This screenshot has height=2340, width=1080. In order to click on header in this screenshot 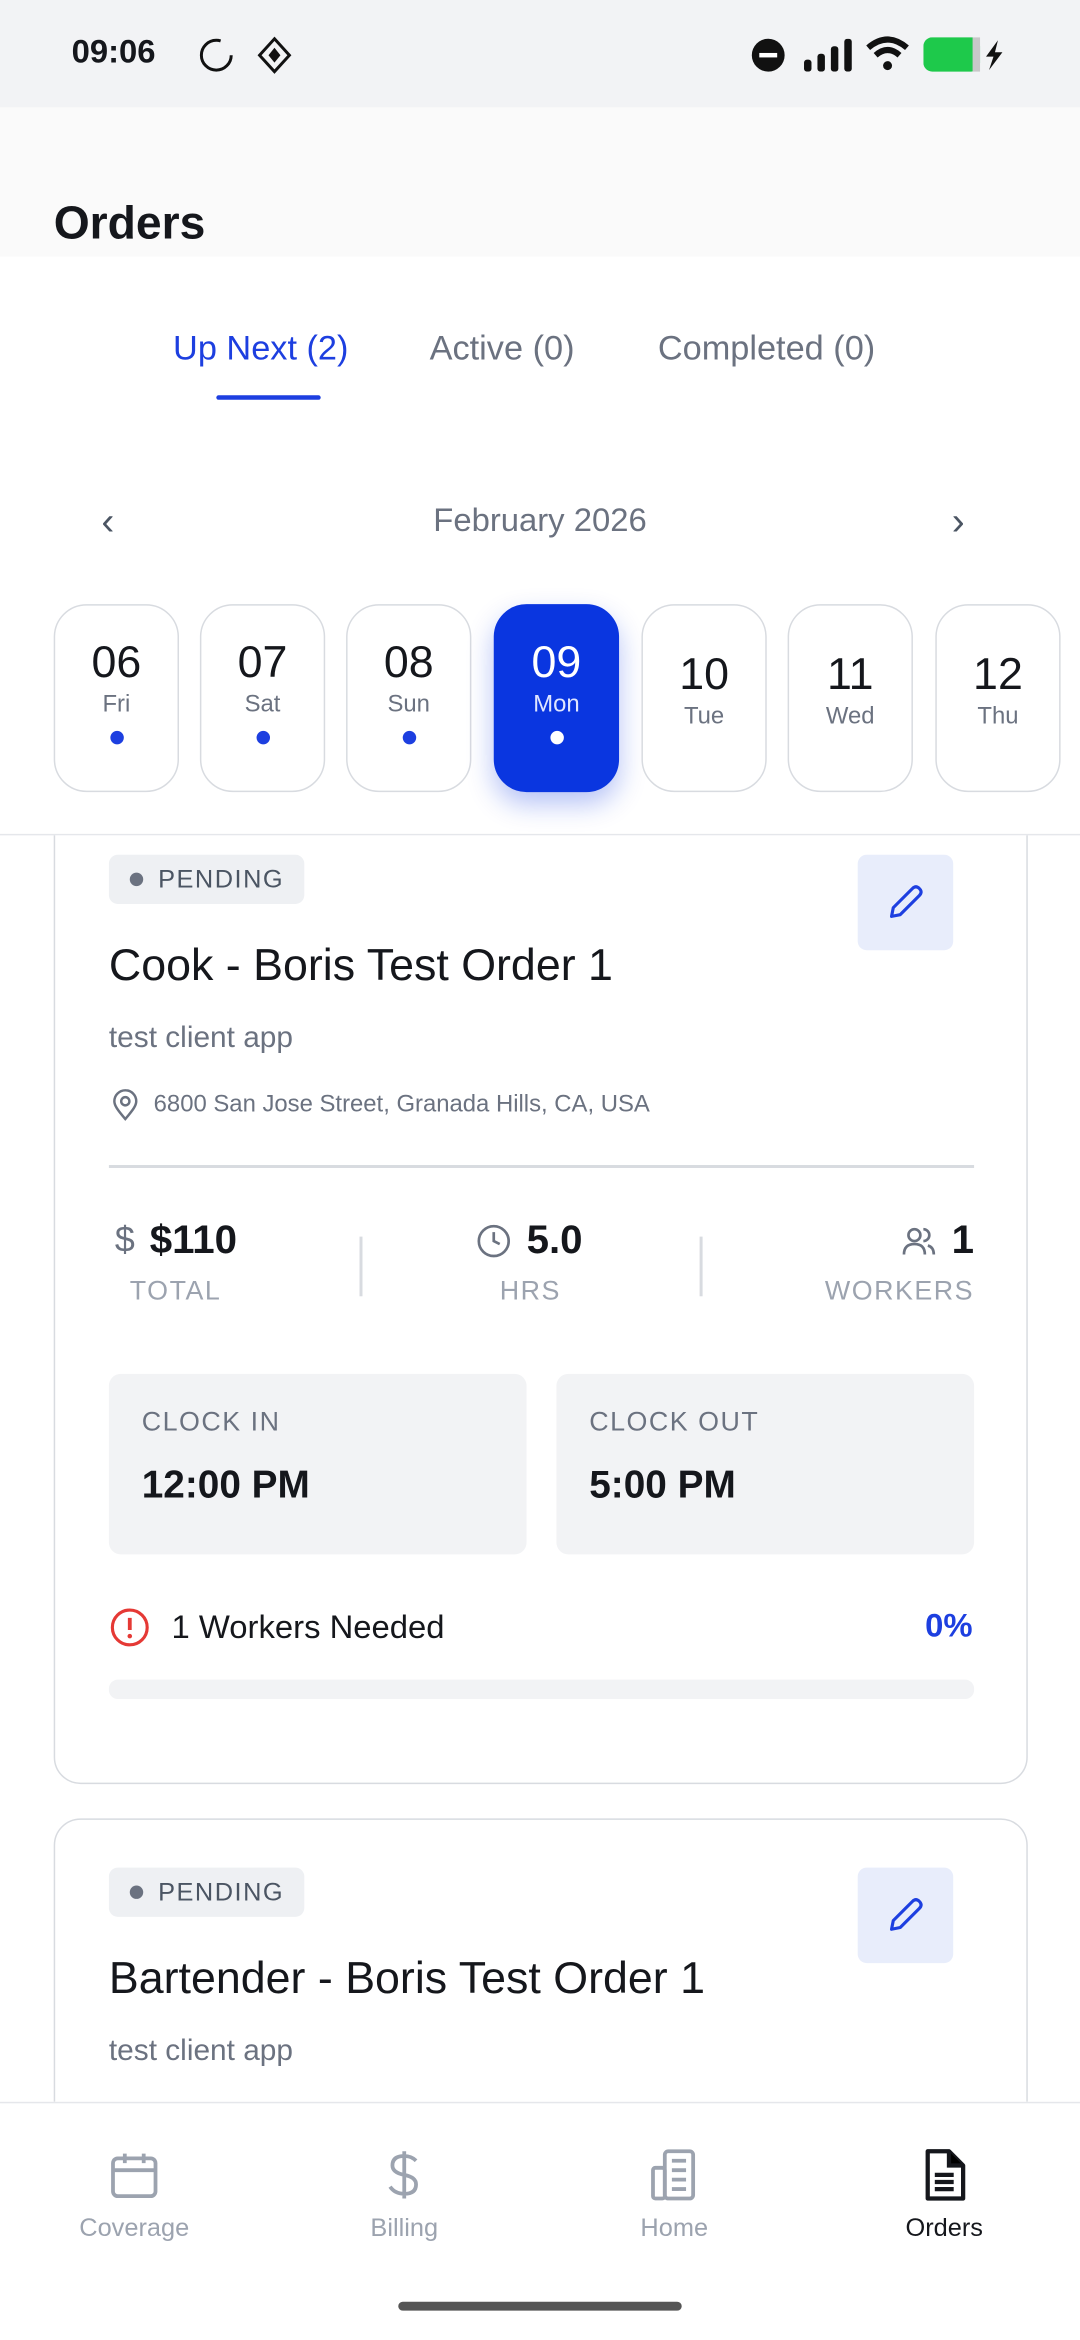, I will do `click(540, 182)`.